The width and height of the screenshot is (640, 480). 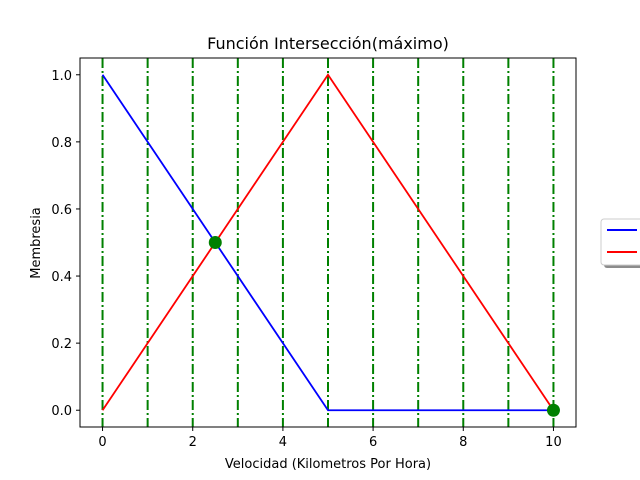 I want to click on y-tick-label: 0.2, so click(x=61, y=344).